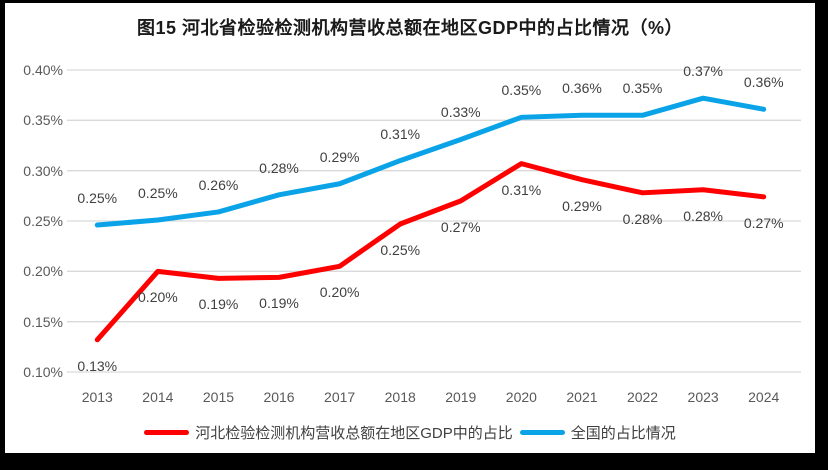 The width and height of the screenshot is (828, 470). What do you see at coordinates (97, 365) in the screenshot?
I see `data-label-hebei: 0.13%` at bounding box center [97, 365].